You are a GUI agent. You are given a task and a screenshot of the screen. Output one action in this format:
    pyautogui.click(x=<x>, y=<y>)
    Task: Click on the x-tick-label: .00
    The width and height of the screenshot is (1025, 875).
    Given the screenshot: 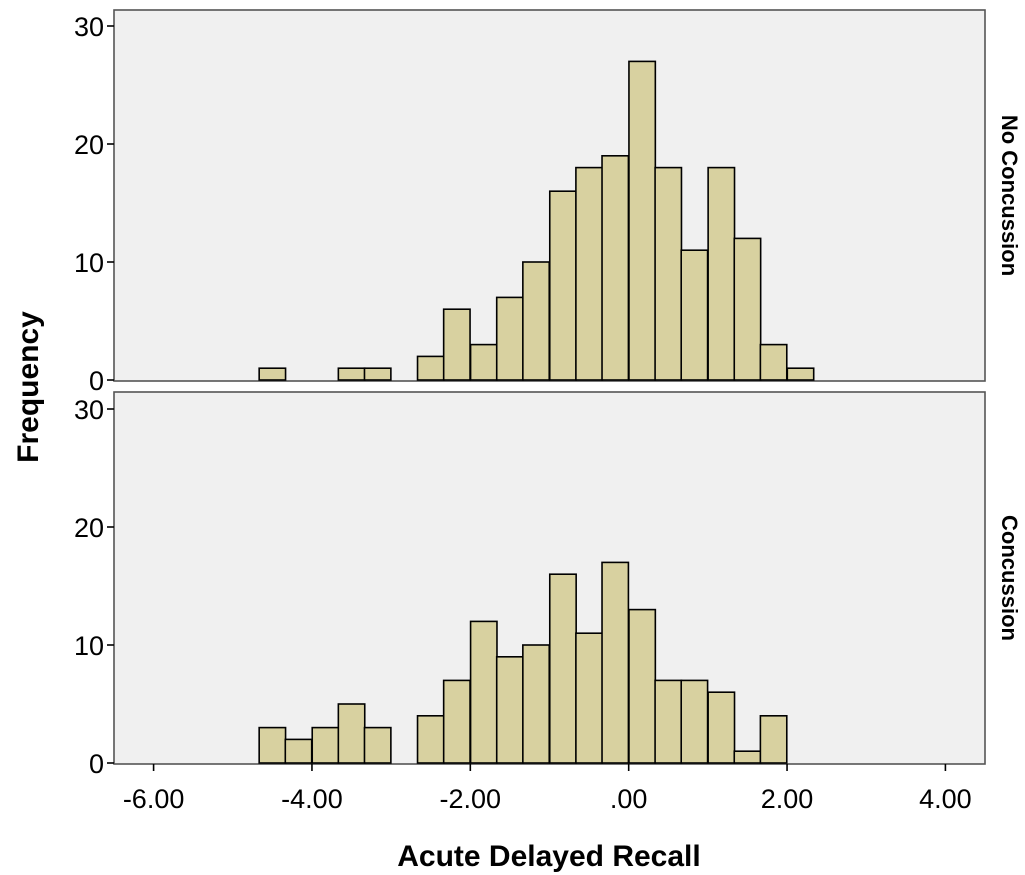 What is the action you would take?
    pyautogui.click(x=629, y=799)
    